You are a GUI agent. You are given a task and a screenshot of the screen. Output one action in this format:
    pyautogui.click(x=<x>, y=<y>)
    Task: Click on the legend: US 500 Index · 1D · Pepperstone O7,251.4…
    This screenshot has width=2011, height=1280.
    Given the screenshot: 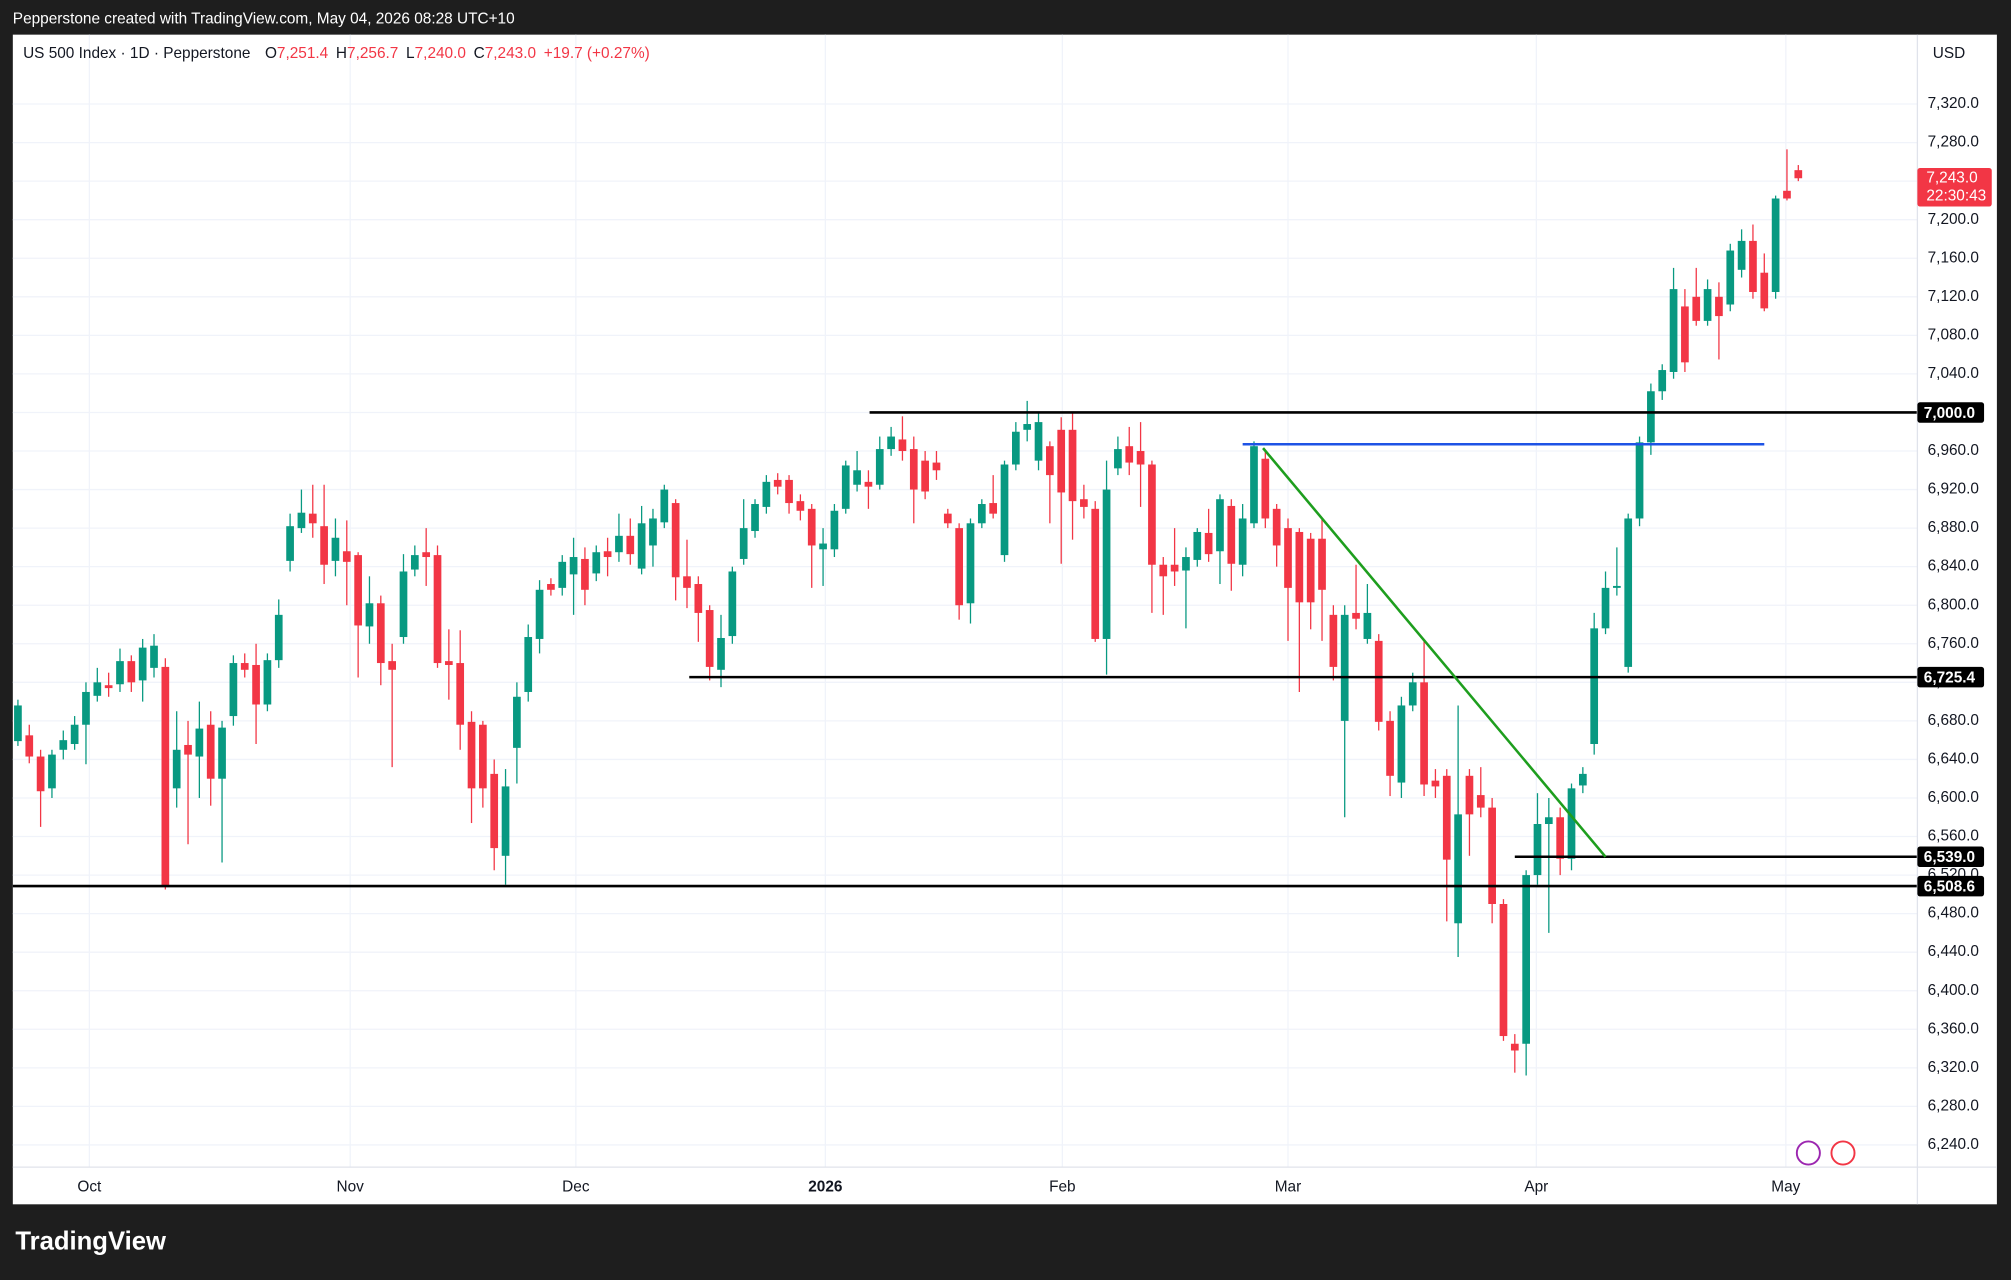 What is the action you would take?
    pyautogui.click(x=336, y=53)
    